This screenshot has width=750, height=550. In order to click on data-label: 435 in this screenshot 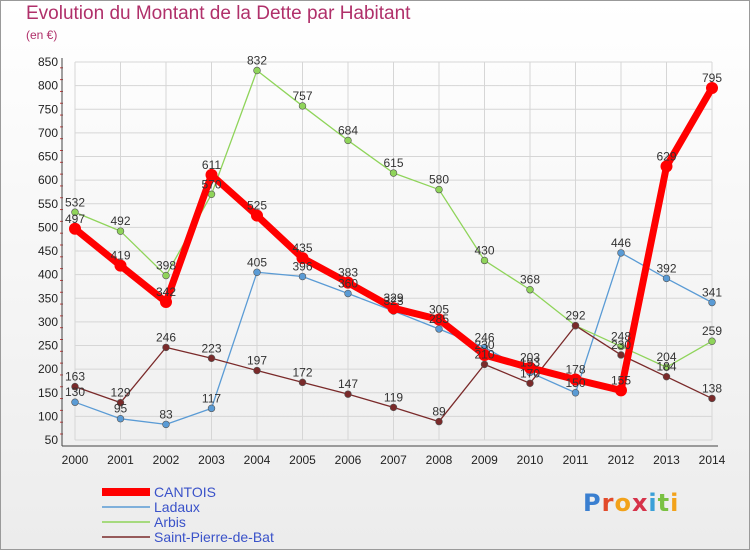, I will do `click(302, 248)`.